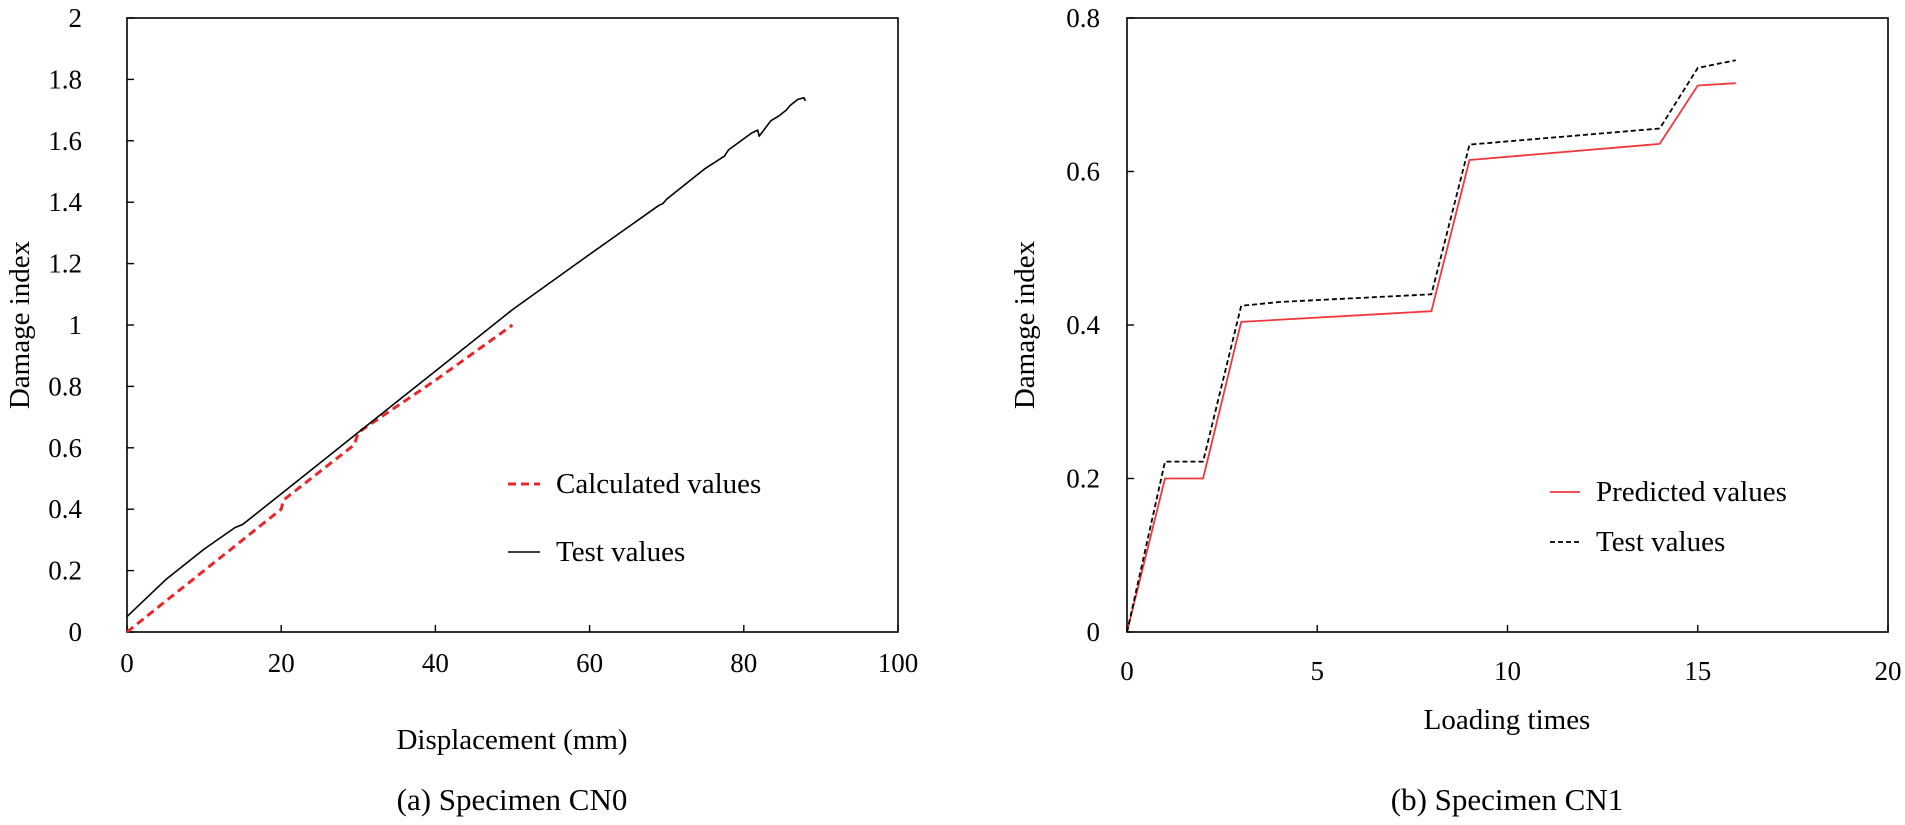 The width and height of the screenshot is (1905, 825). Describe the element at coordinates (1888, 671) in the screenshot. I see `chart-b-x-tick-label: 20` at that location.